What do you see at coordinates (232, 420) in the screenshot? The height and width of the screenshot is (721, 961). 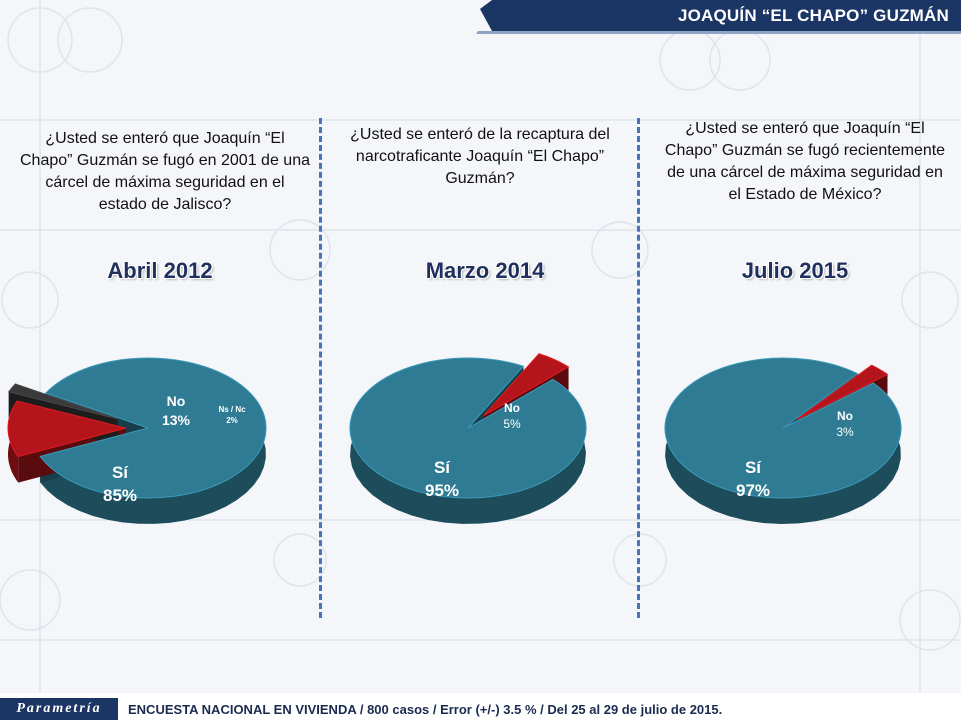 I see `slice-value-label: 2%` at bounding box center [232, 420].